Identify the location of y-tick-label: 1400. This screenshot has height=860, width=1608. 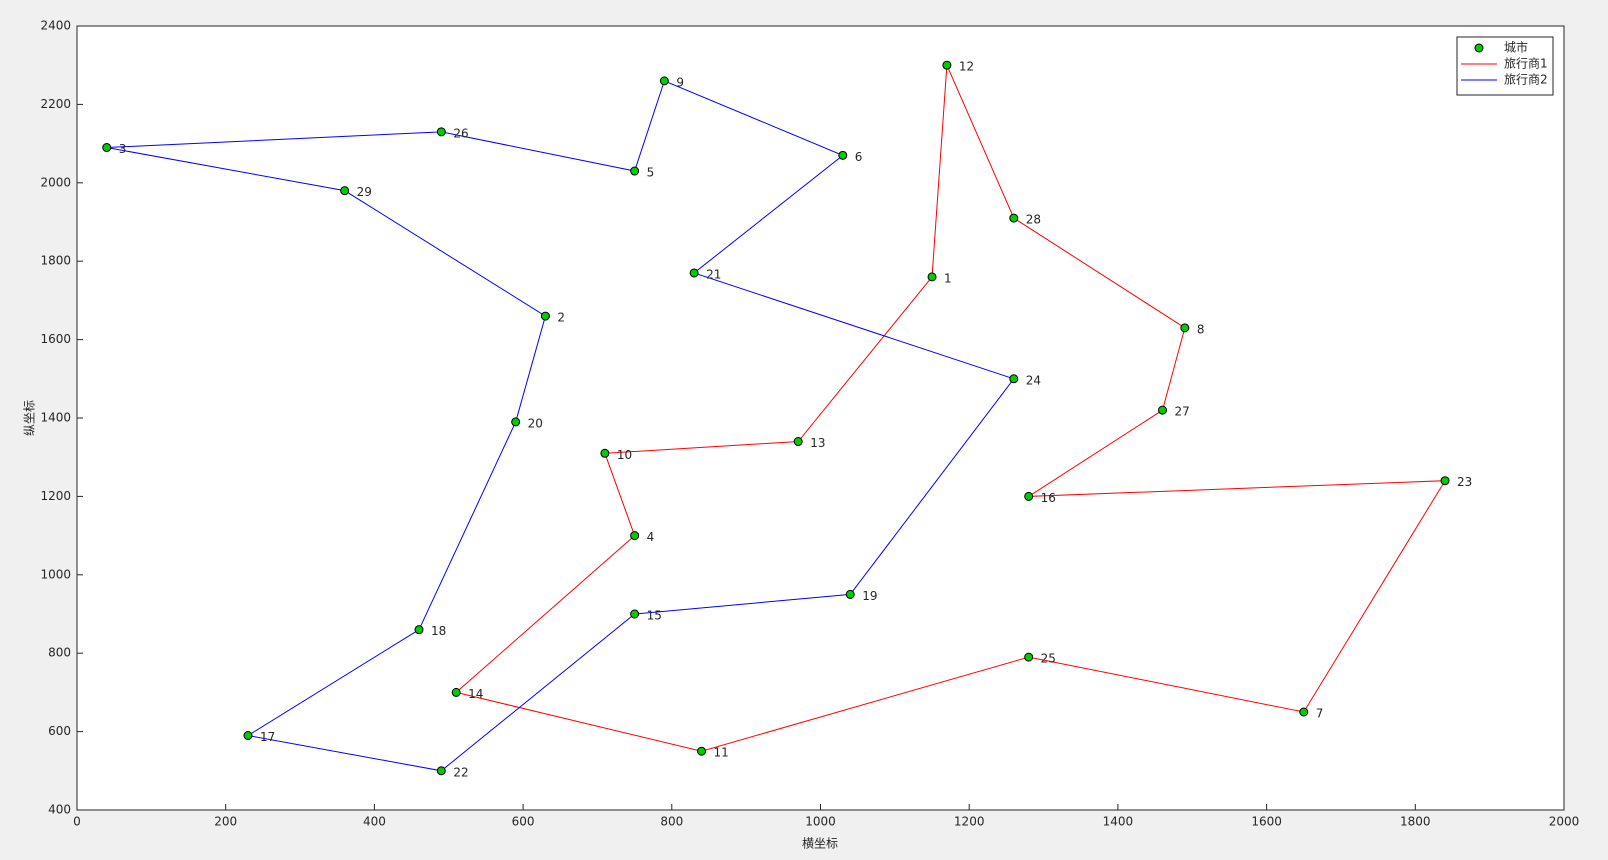
(55, 418).